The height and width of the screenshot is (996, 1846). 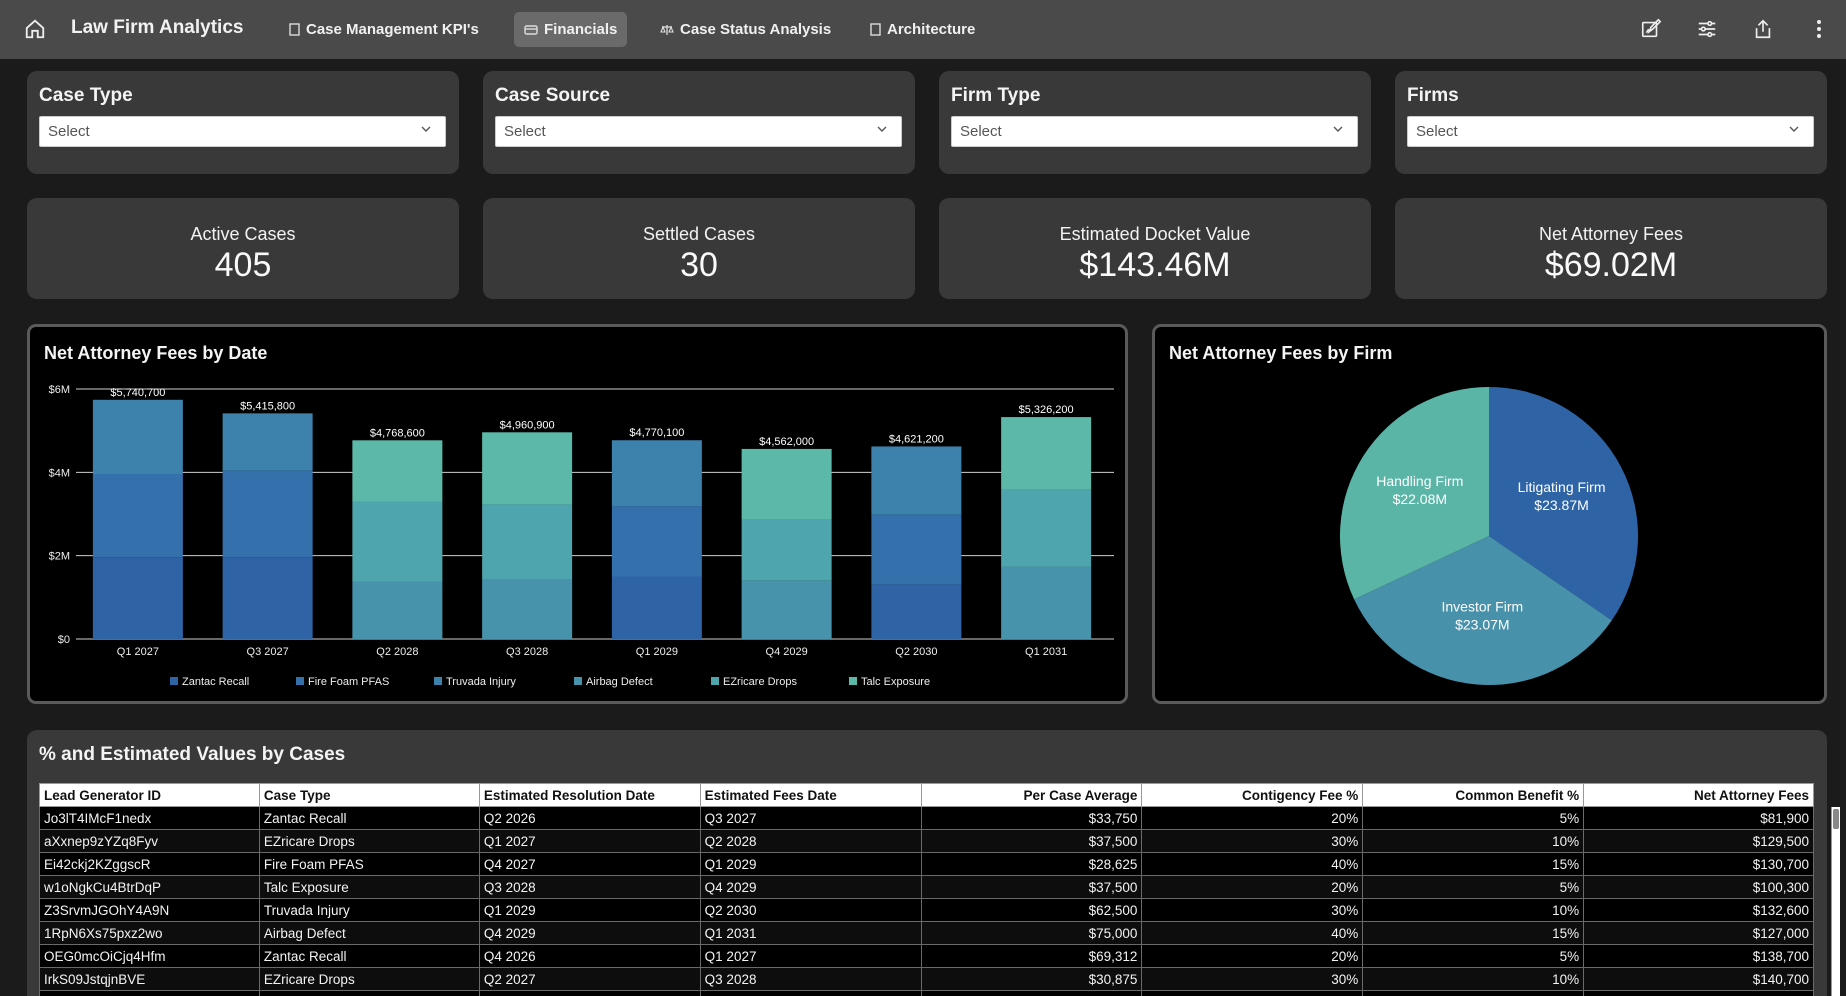 What do you see at coordinates (589, 818) in the screenshot?
I see `table-cell: Q2 2026` at bounding box center [589, 818].